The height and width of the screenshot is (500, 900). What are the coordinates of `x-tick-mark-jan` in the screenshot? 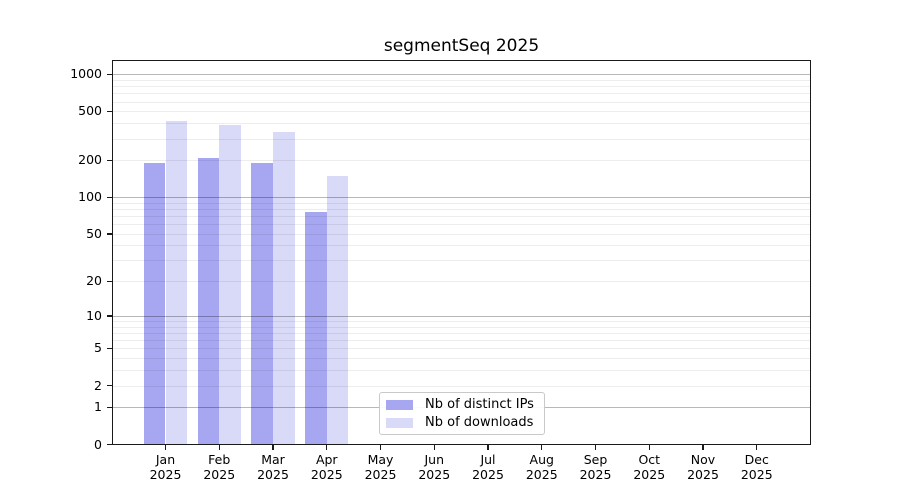 It's located at (165, 447).